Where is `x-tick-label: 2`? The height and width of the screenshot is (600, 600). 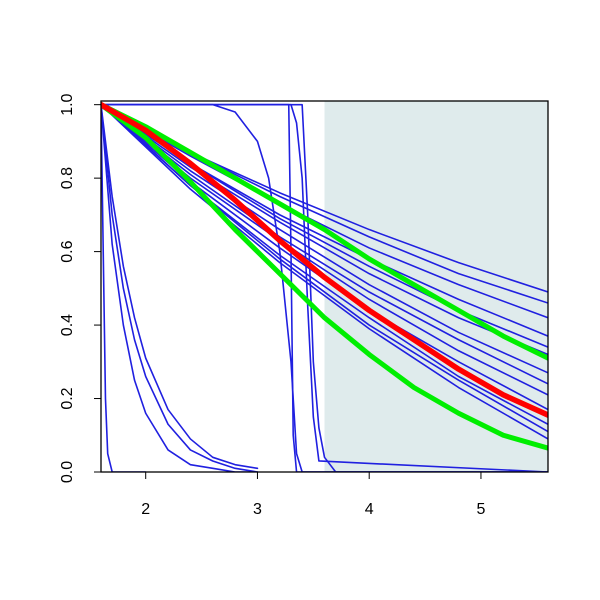
x-tick-label: 2 is located at coordinates (145, 509).